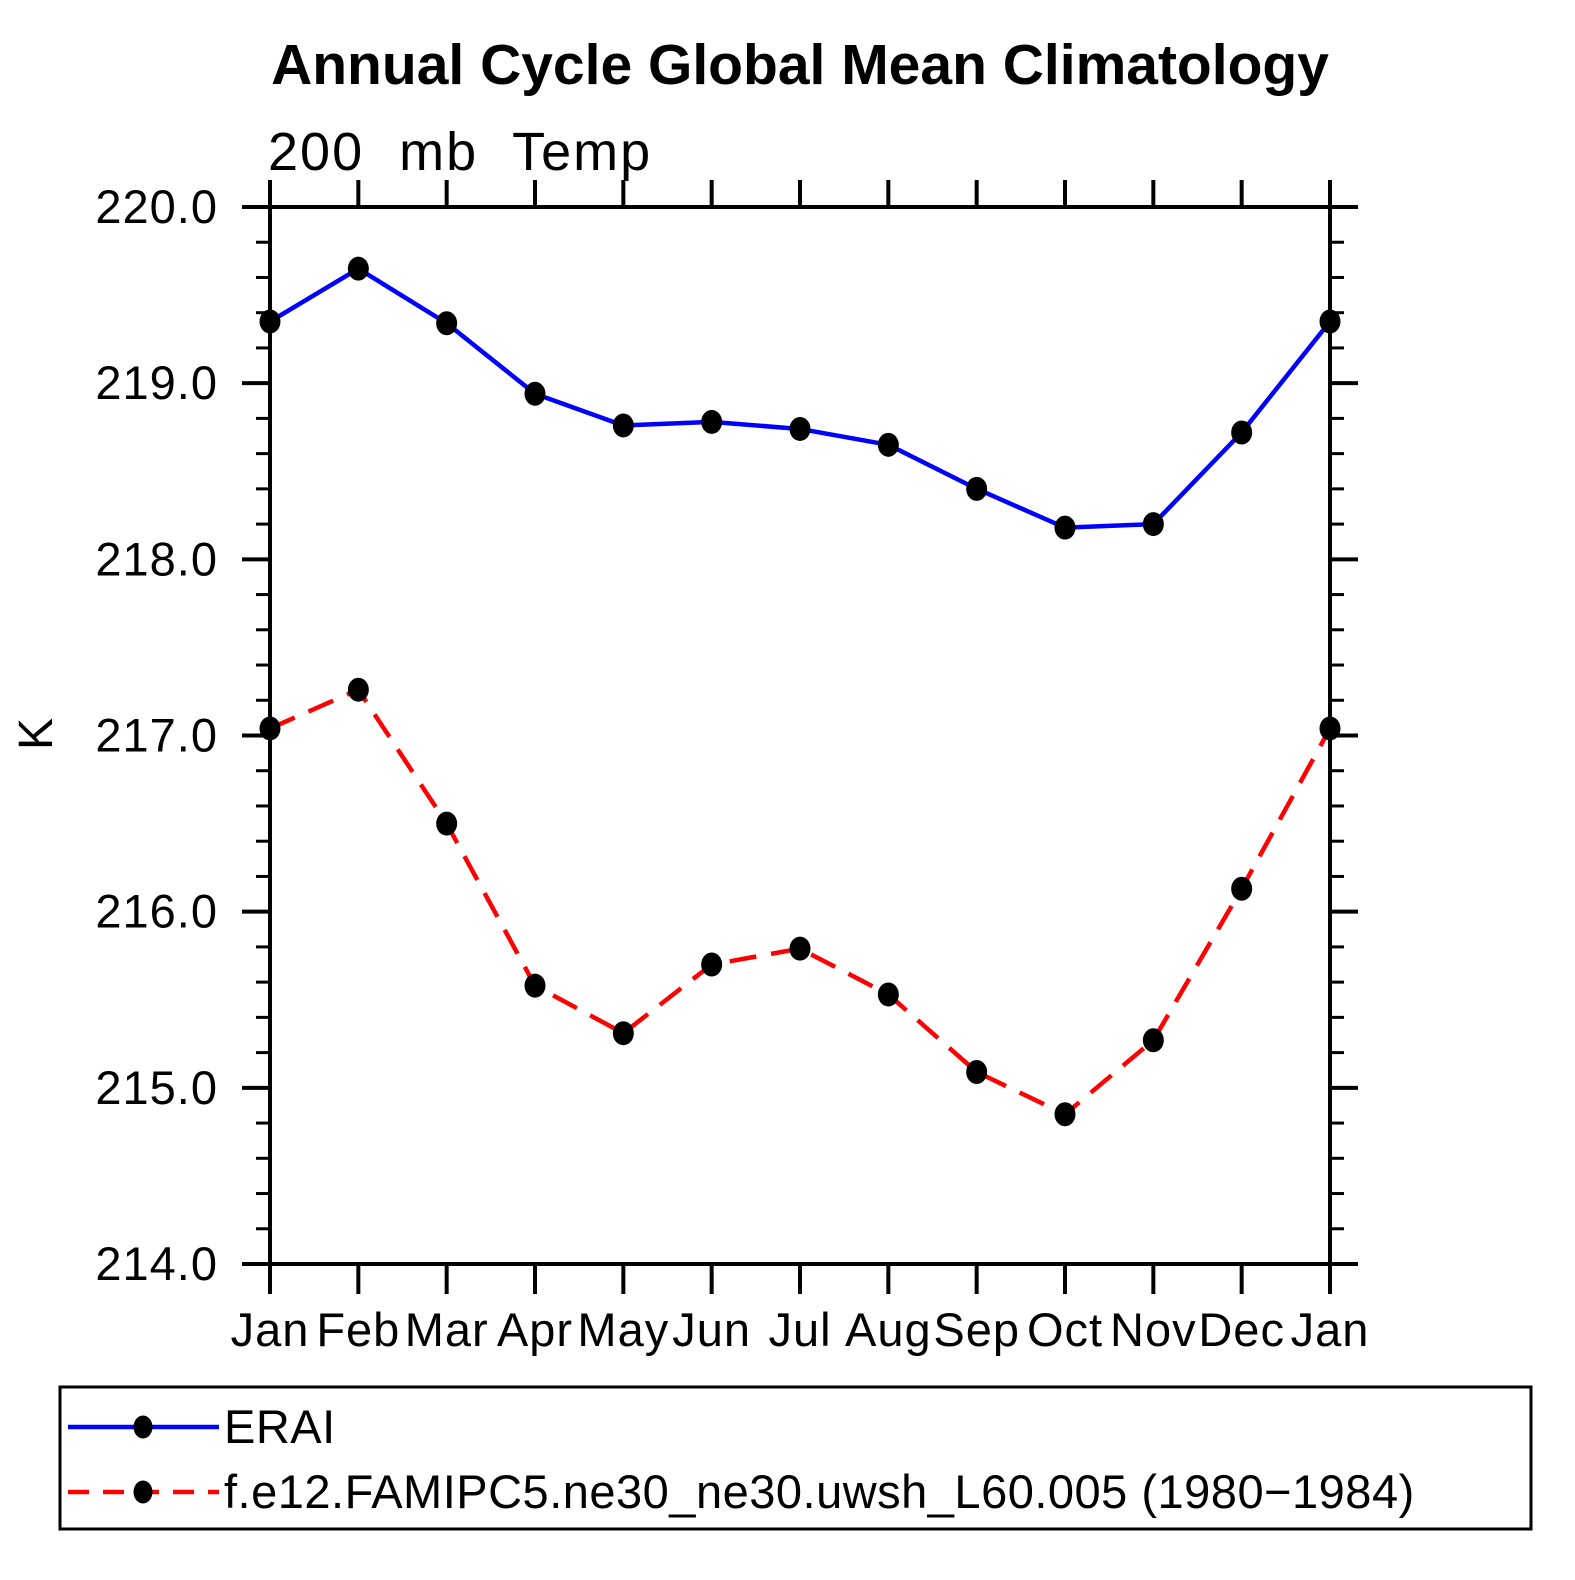 This screenshot has height=1580, width=1575. Describe the element at coordinates (202, 1426) in the screenshot. I see `legend-entry-erai: ERAI` at that location.